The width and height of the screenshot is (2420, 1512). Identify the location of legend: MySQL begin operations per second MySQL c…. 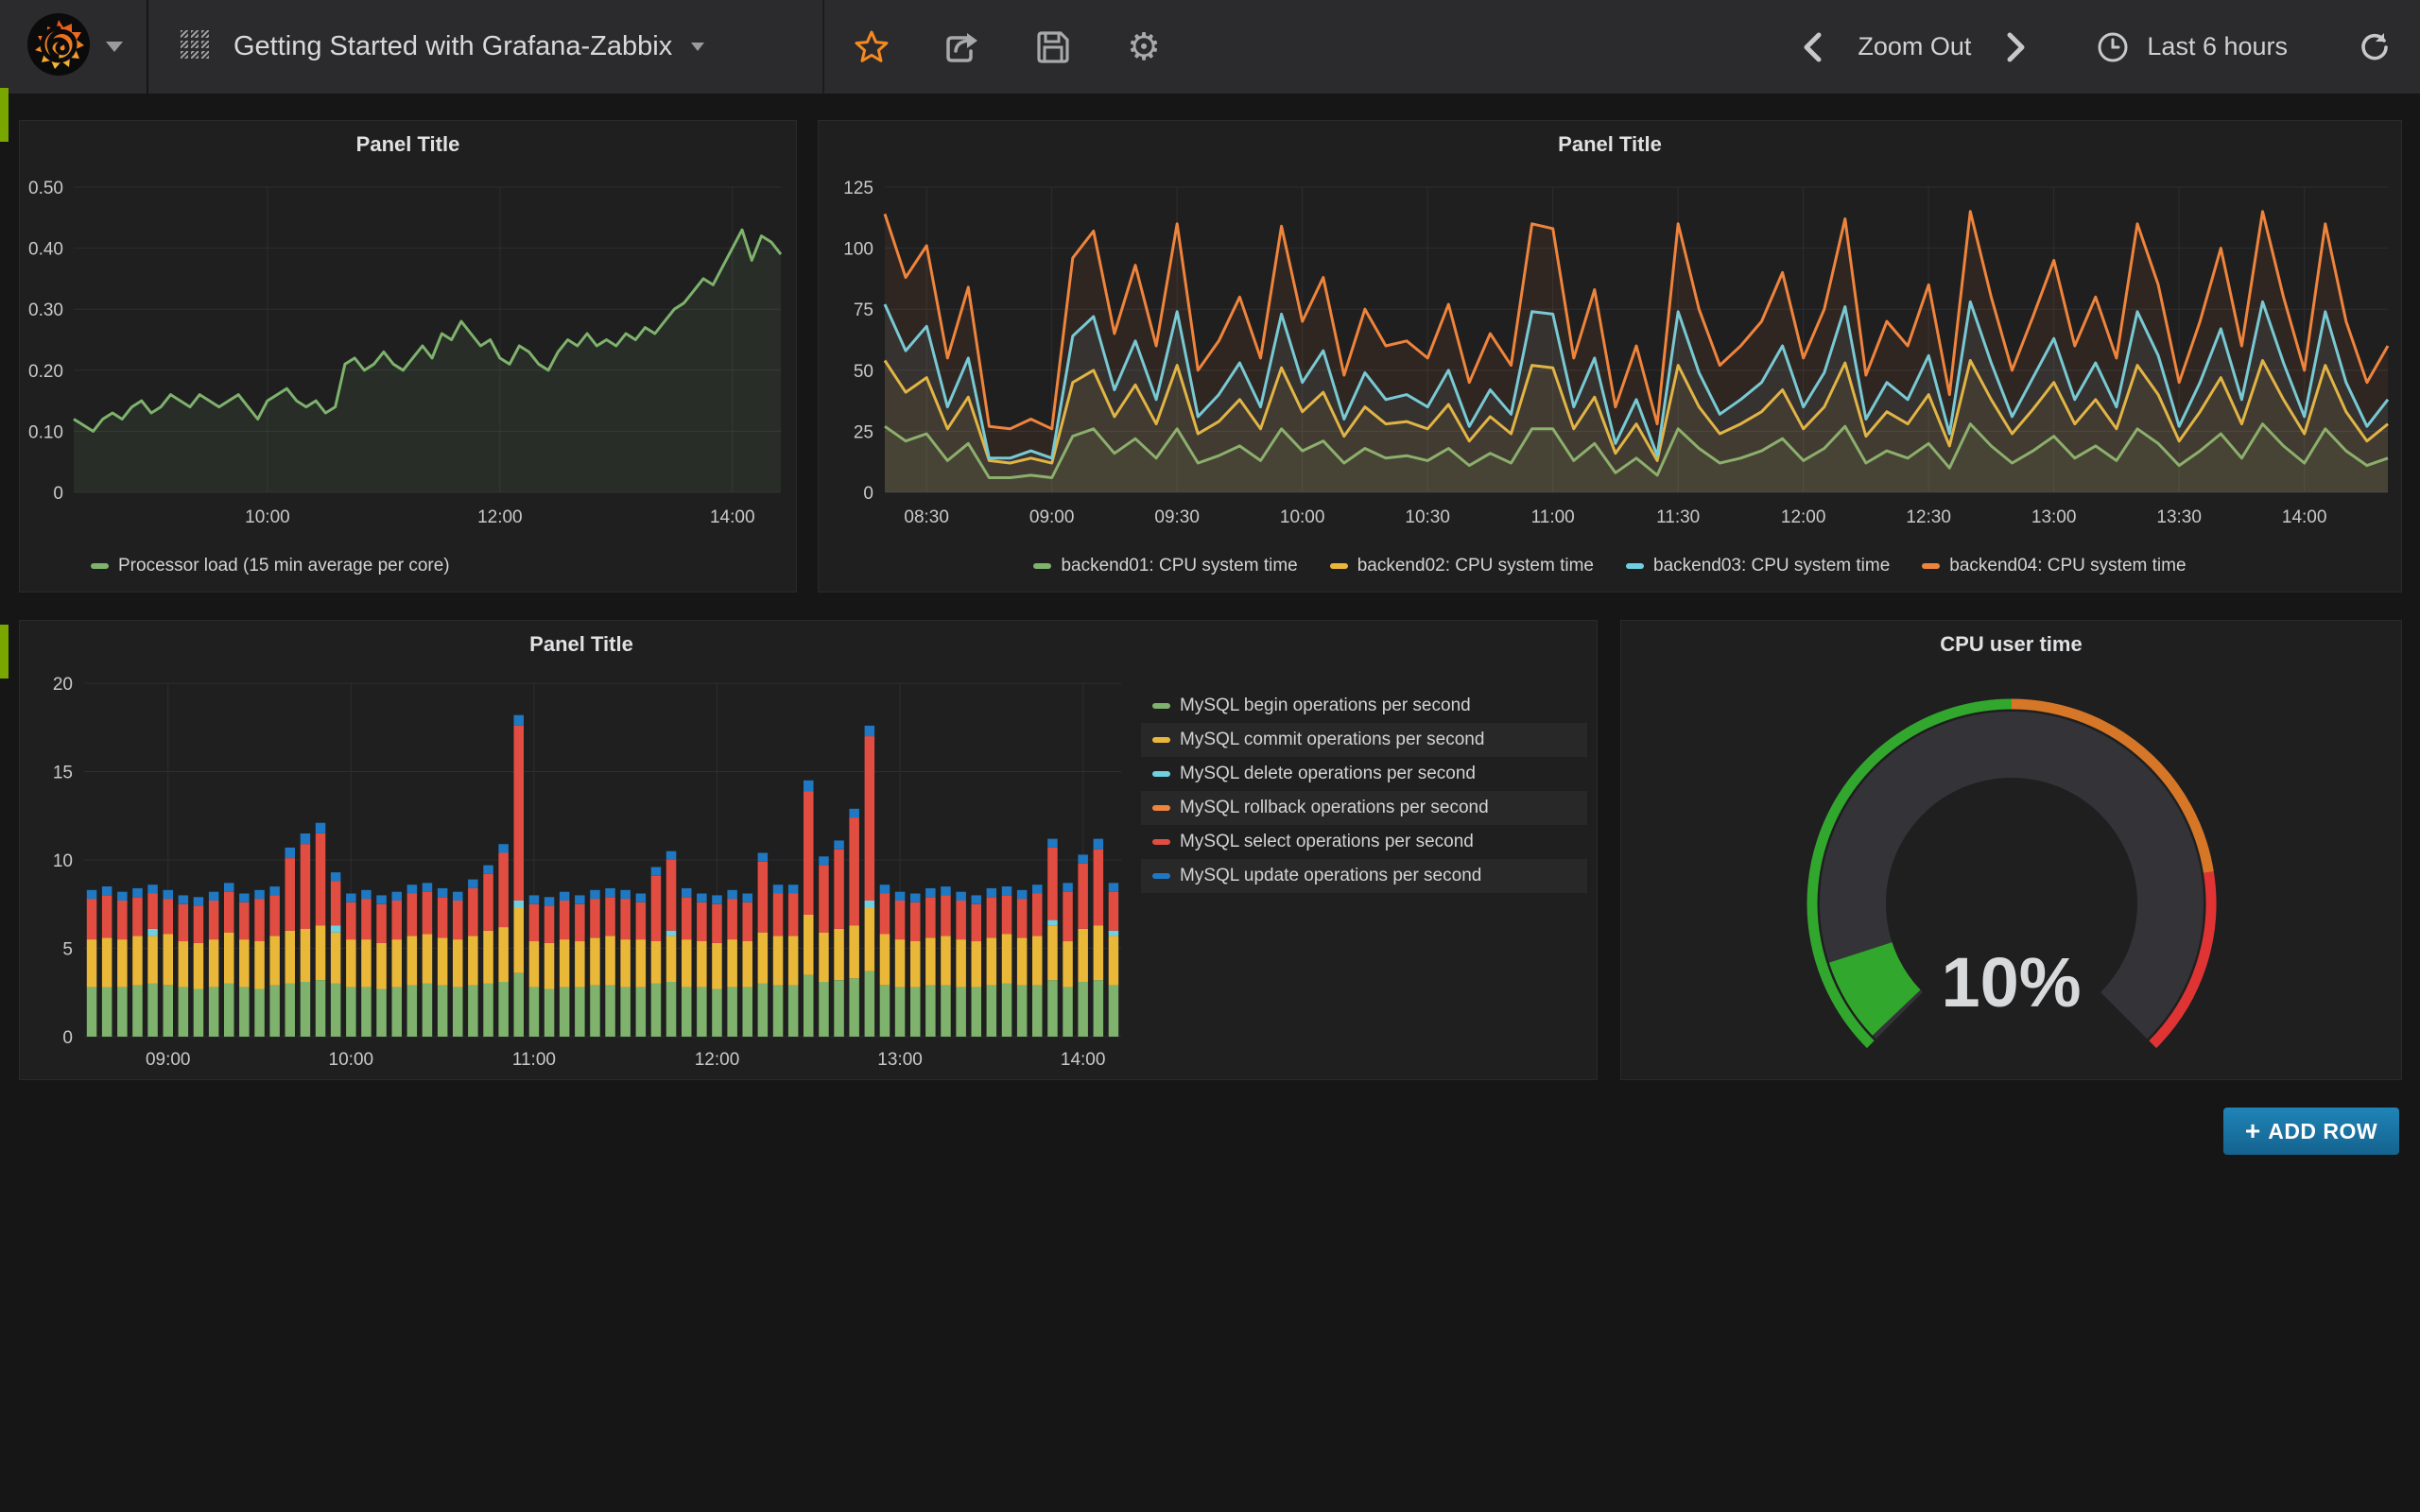
(1364, 791).